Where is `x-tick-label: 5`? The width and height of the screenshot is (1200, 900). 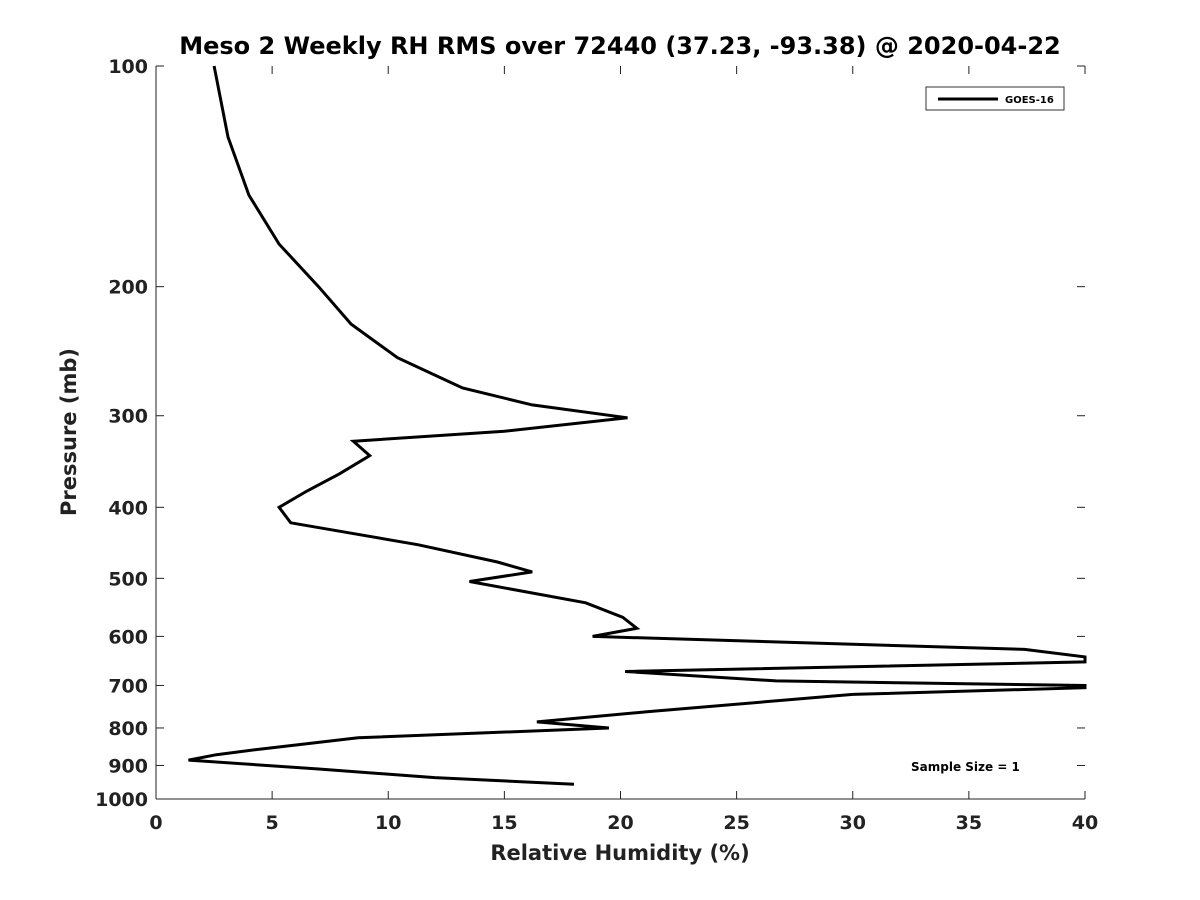 x-tick-label: 5 is located at coordinates (272, 823).